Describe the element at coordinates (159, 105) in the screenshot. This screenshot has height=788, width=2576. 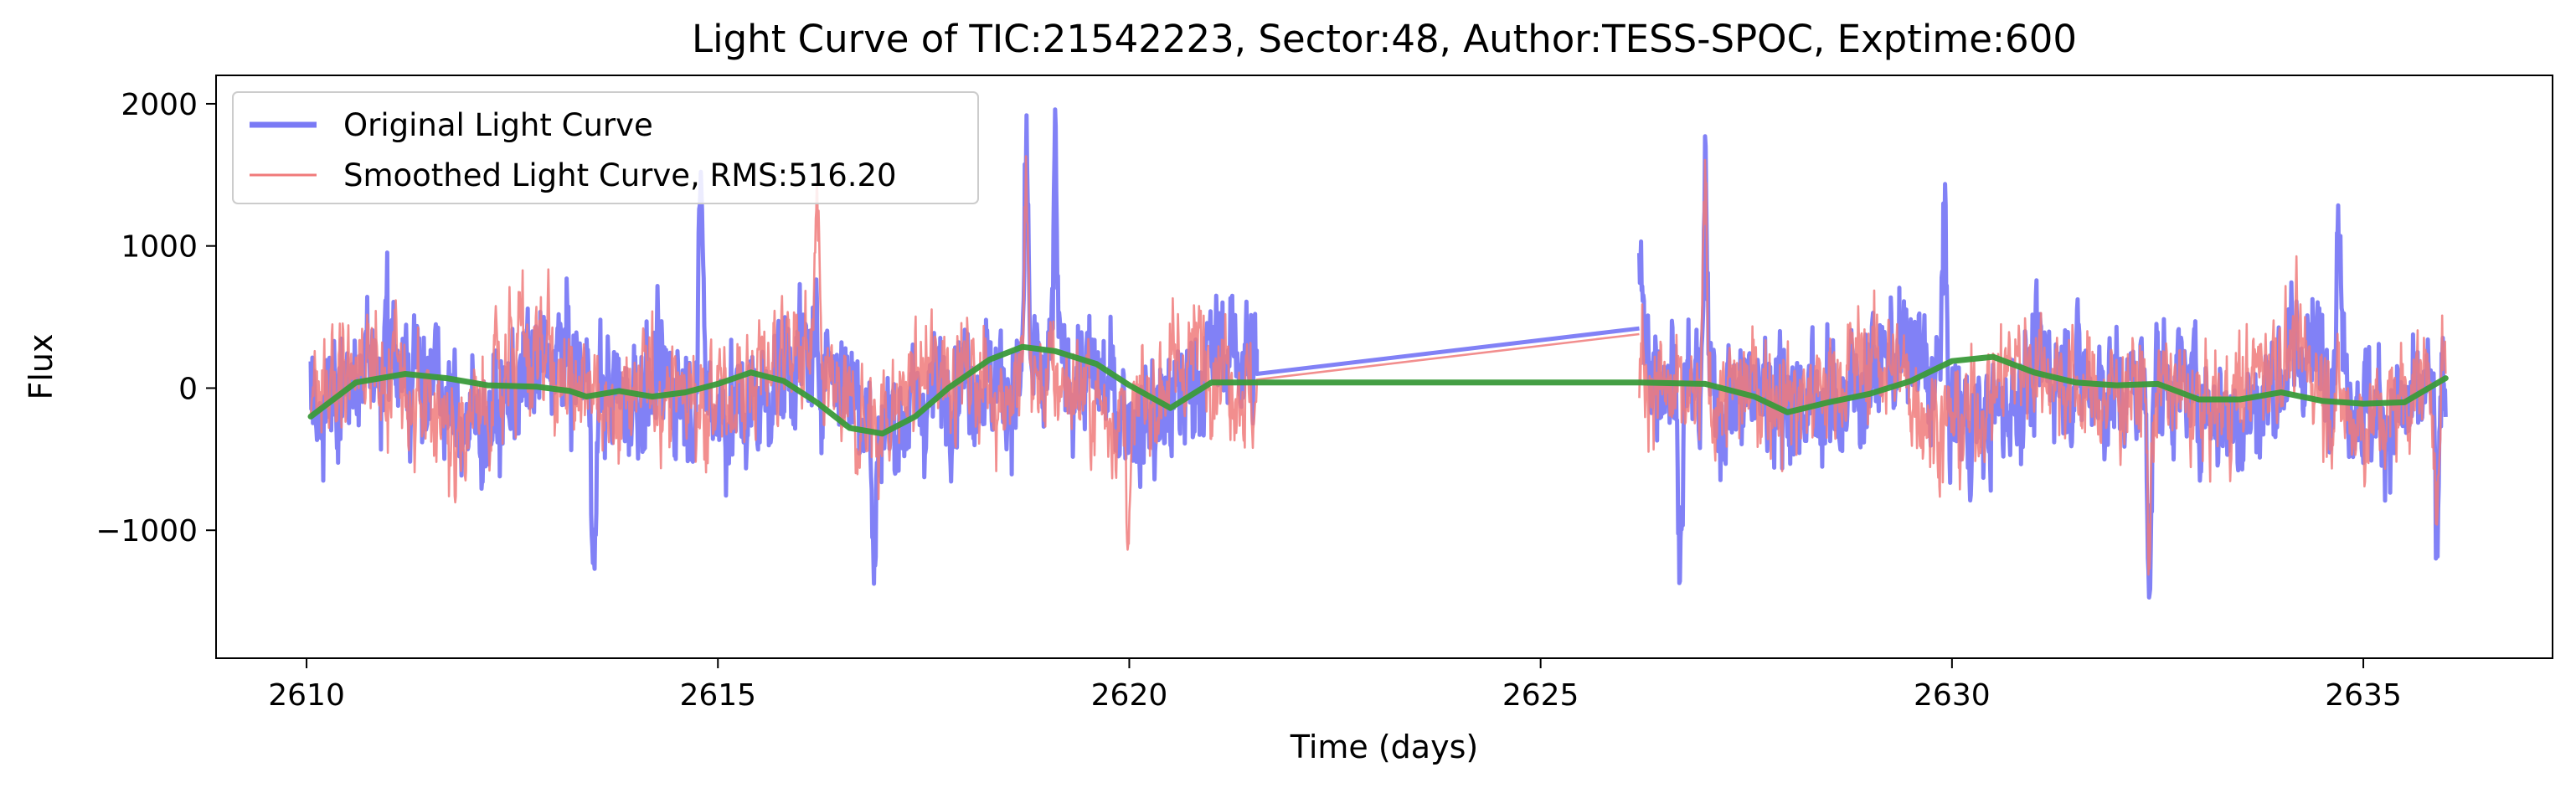
I see `y-tick-label-3: 2000` at that location.